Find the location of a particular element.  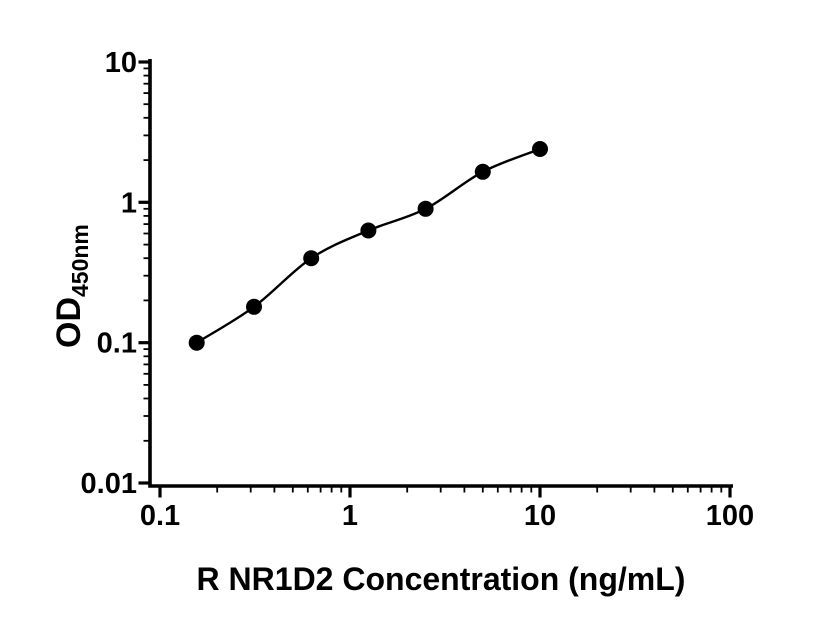

data-series is located at coordinates (368, 246).